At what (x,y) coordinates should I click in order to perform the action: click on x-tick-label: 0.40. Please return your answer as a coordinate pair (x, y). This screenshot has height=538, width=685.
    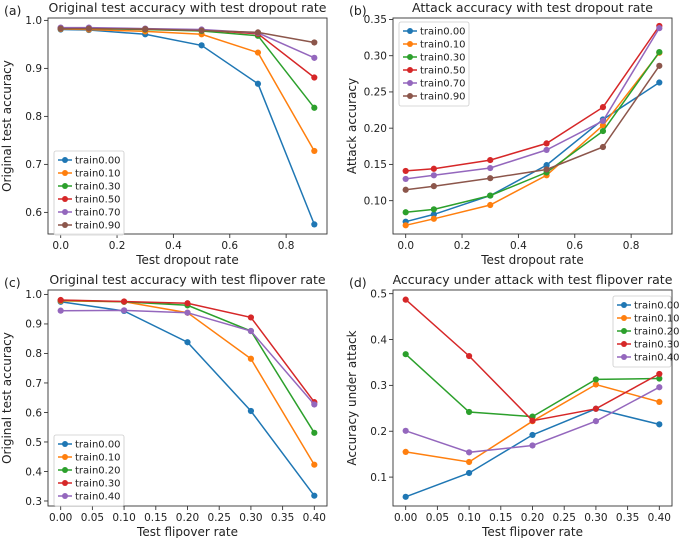
    Looking at the image, I should click on (314, 518).